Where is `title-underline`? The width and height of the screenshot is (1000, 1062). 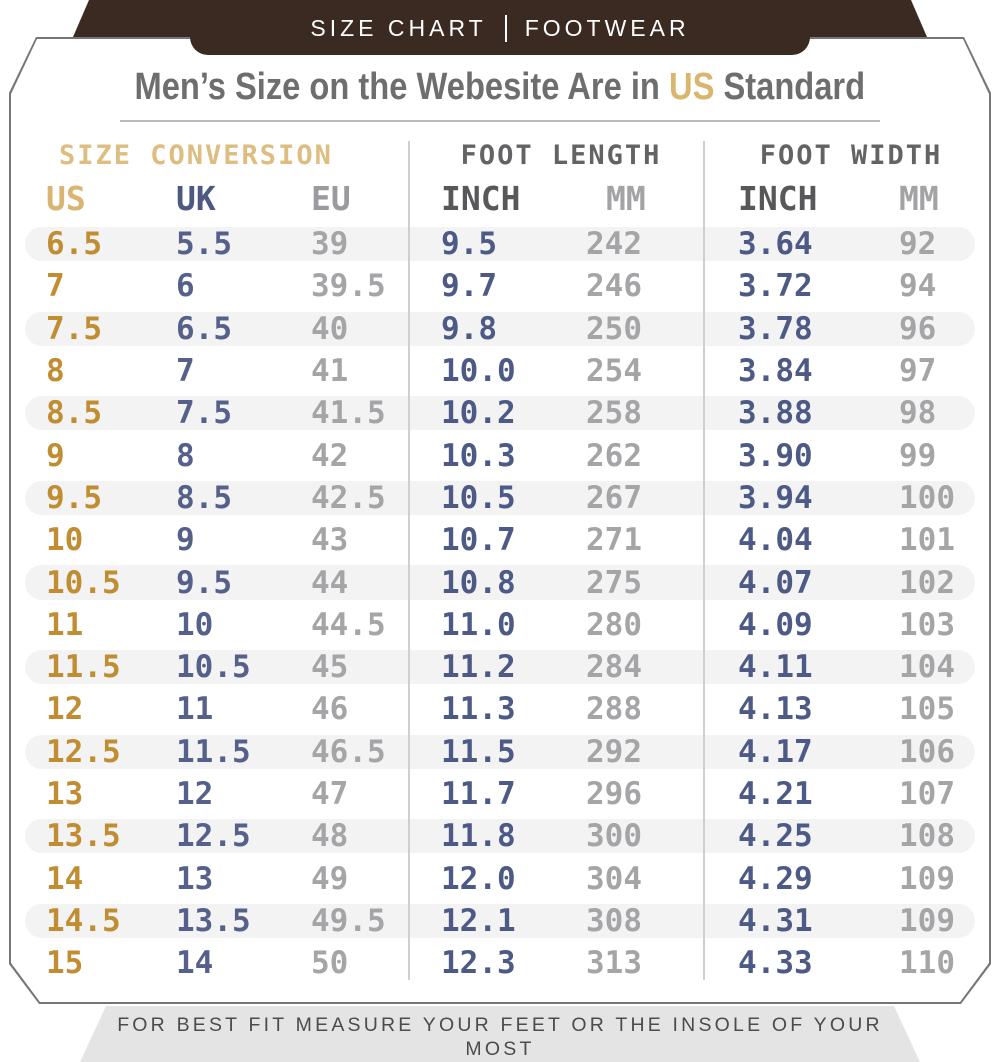
title-underline is located at coordinates (500, 121).